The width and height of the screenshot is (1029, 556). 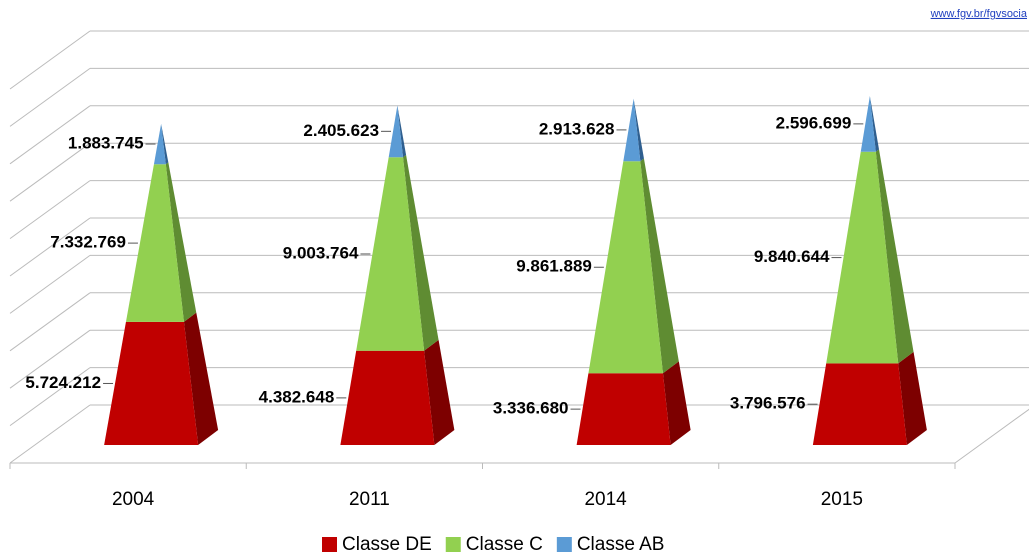 What do you see at coordinates (321, 252) in the screenshot?
I see `value-label: 9.003.764` at bounding box center [321, 252].